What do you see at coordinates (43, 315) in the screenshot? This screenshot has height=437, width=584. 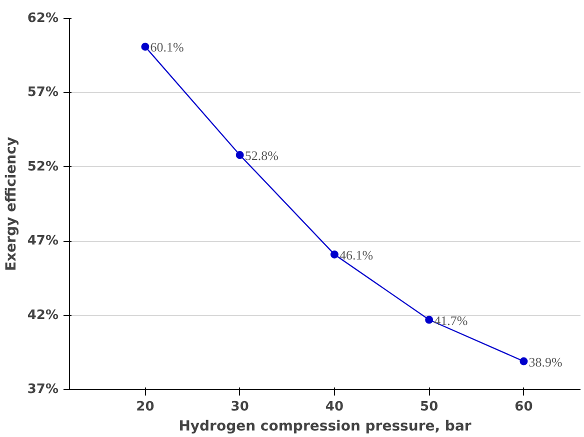 I see `y-tick-label: 42%` at bounding box center [43, 315].